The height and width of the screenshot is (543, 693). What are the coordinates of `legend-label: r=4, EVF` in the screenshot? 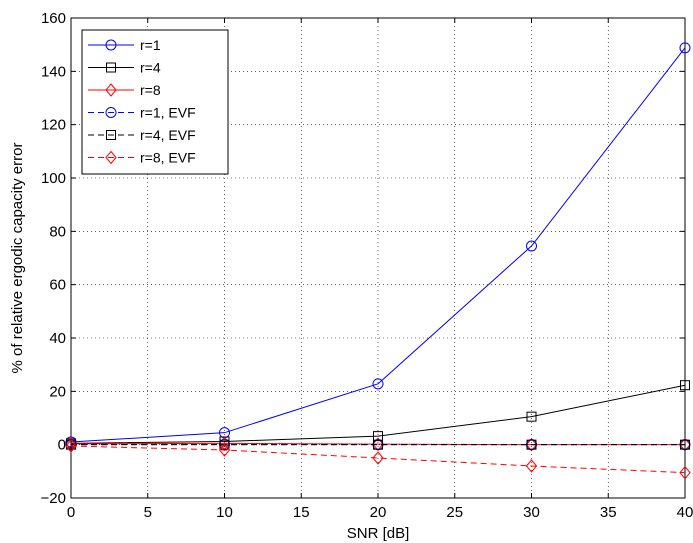 It's located at (168, 135).